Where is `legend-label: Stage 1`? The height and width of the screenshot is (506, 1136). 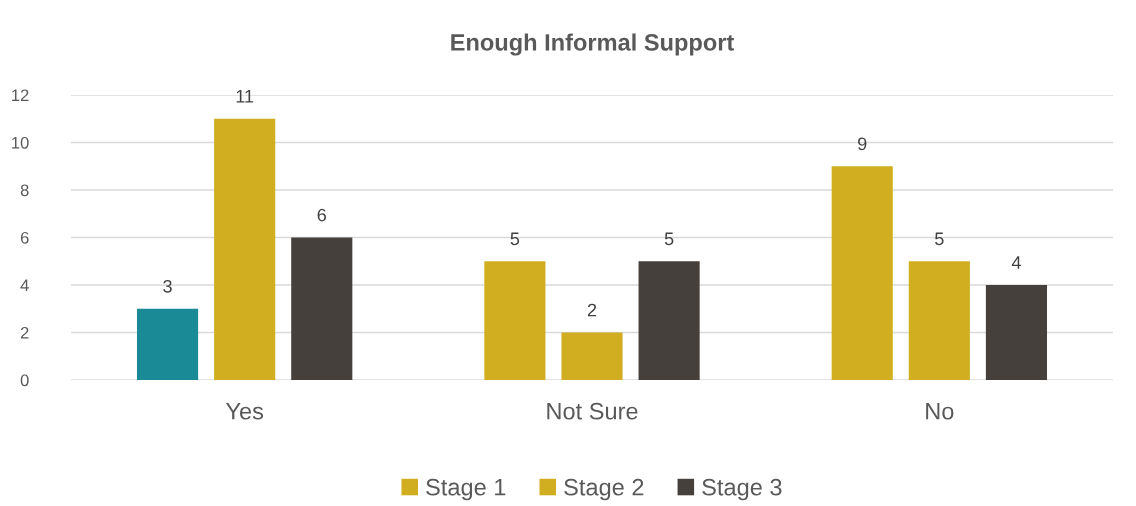 legend-label: Stage 1 is located at coordinates (466, 489).